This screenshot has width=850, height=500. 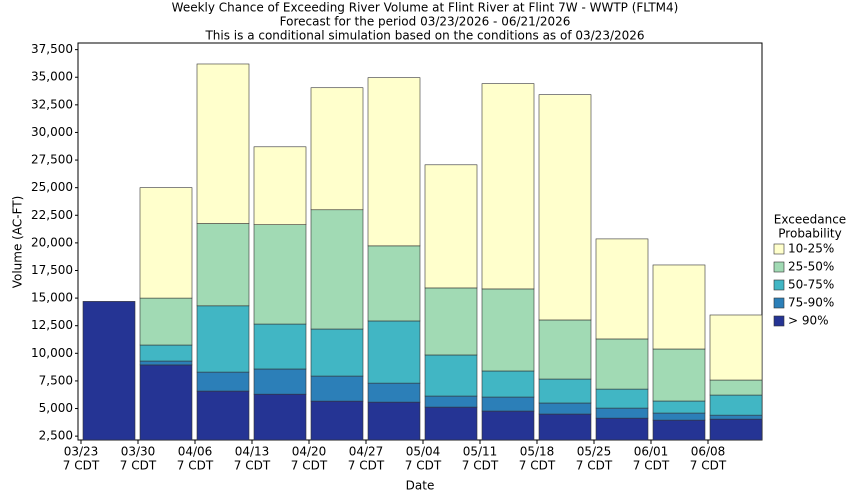 What do you see at coordinates (810, 220) in the screenshot?
I see `legend-title: Exceedance` at bounding box center [810, 220].